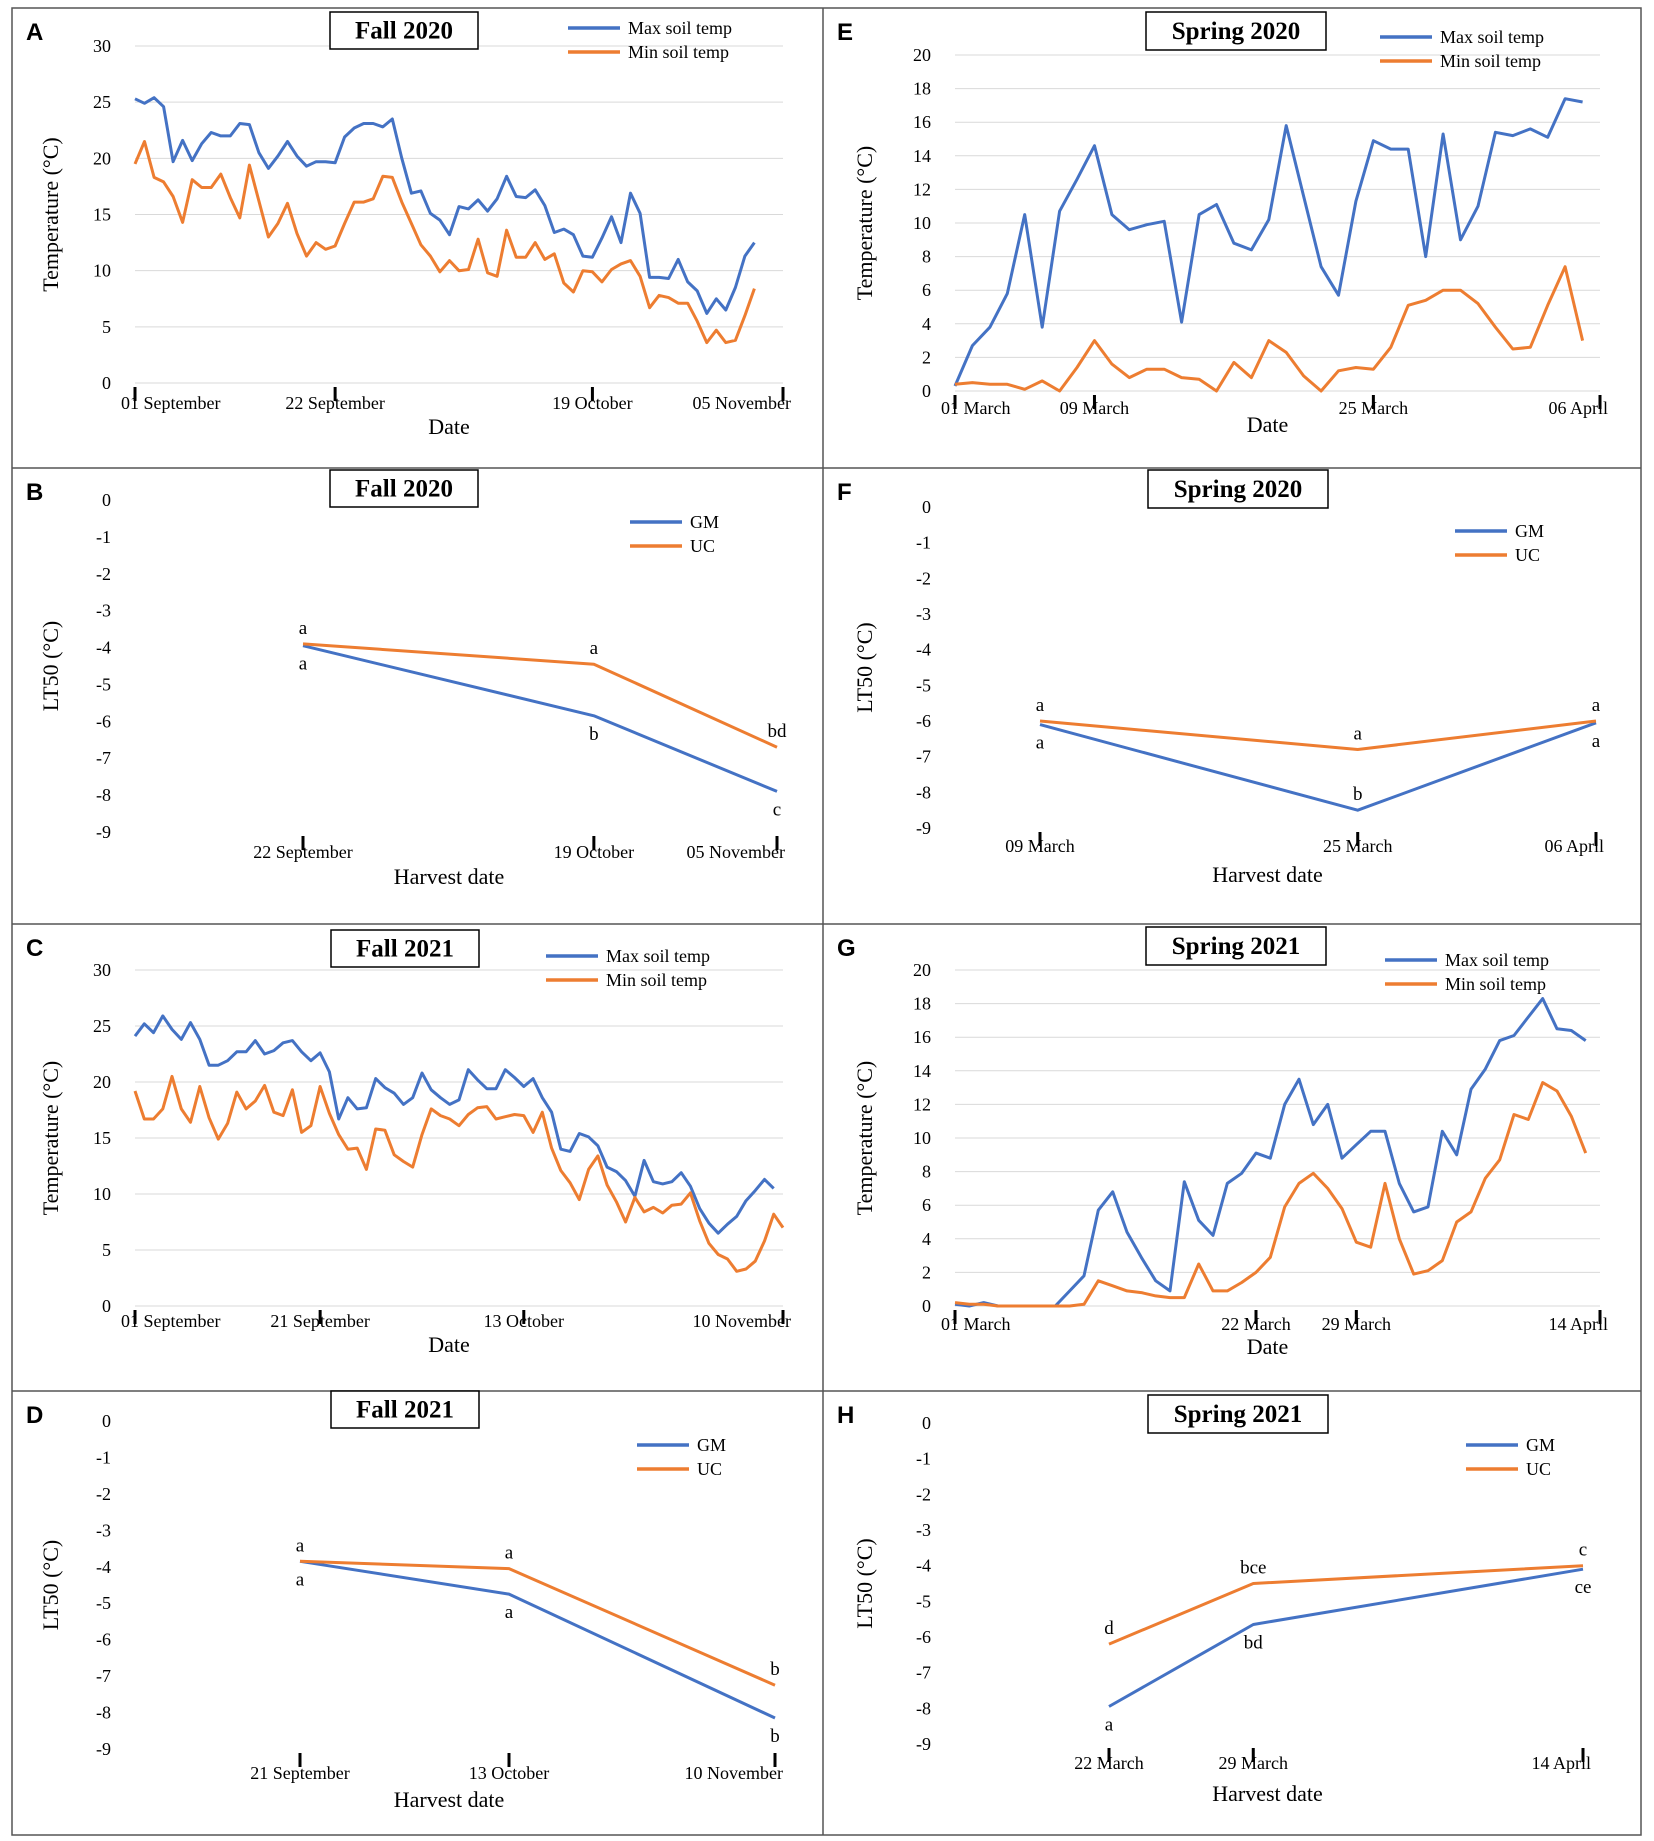 This screenshot has width=1654, height=1841. What do you see at coordinates (975, 408) in the screenshot?
I see `x-tick-label: 01 March` at bounding box center [975, 408].